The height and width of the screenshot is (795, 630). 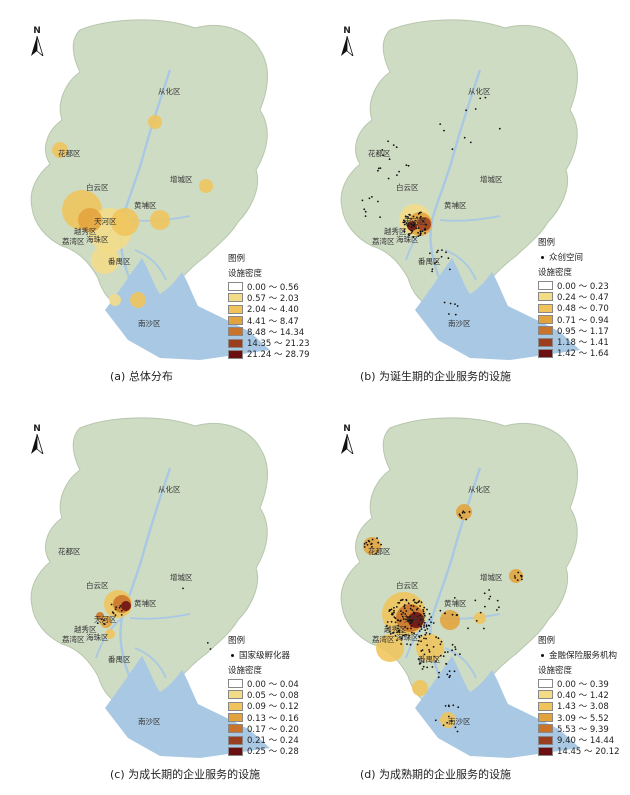 What do you see at coordinates (415, 221) in the screenshot?
I see `district-label: 天河区` at bounding box center [415, 221].